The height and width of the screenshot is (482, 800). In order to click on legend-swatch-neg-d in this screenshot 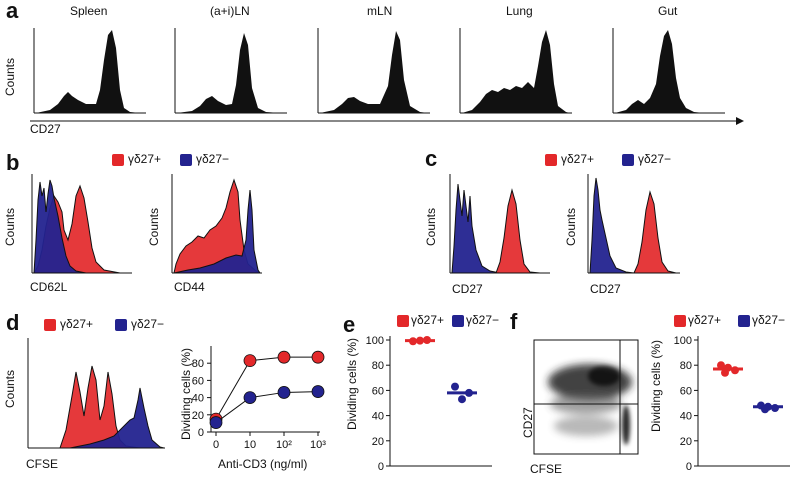, I will do `click(121, 325)`.